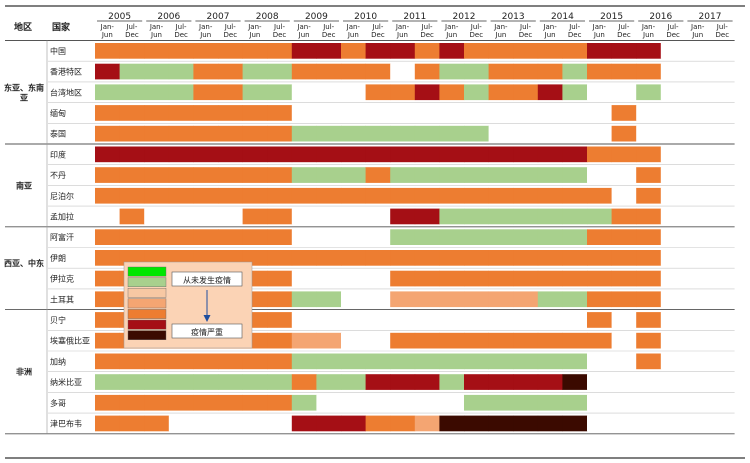 The image size is (750, 463). What do you see at coordinates (24, 263) in the screenshot?
I see `region-label: 西亚、中东` at bounding box center [24, 263].